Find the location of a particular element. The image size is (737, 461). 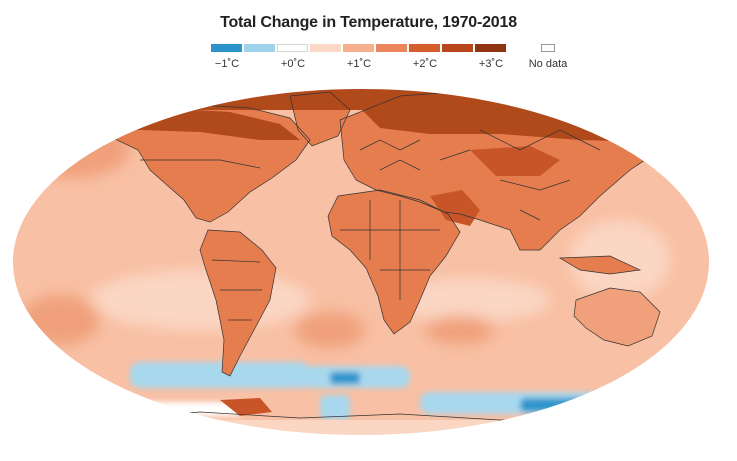

australia-warming is located at coordinates (617, 317).